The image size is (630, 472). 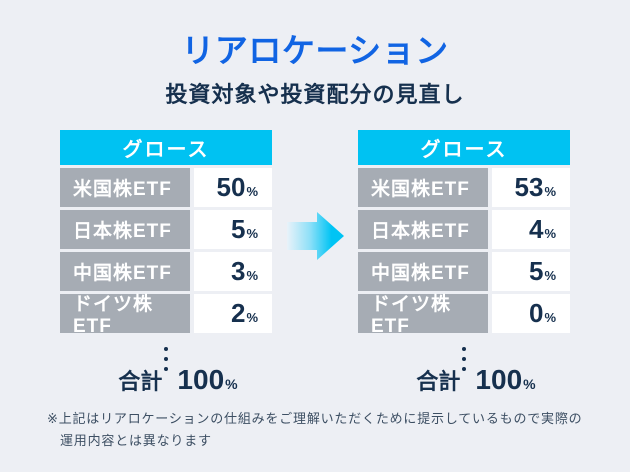 I want to click on table-row: 中国株ETF 3%, so click(x=166, y=271).